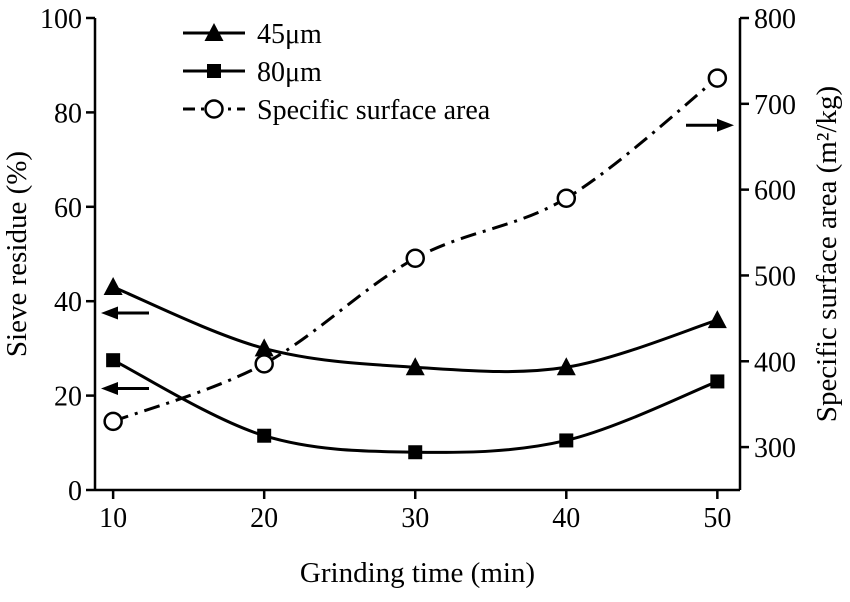 This screenshot has height=602, width=850. Describe the element at coordinates (775, 448) in the screenshot. I see `right-axis-tick-label: 300` at that location.